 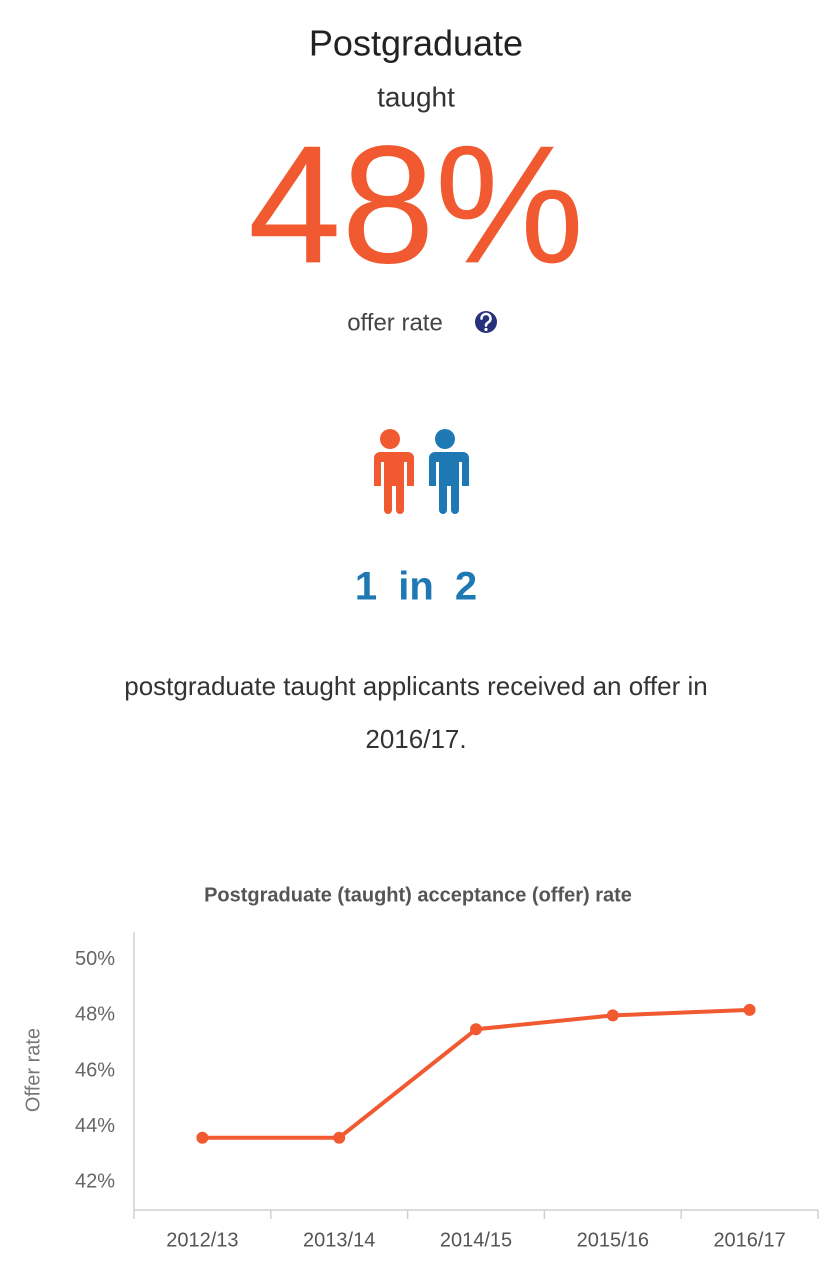 I want to click on y-tick-label: 50%, so click(x=95, y=959).